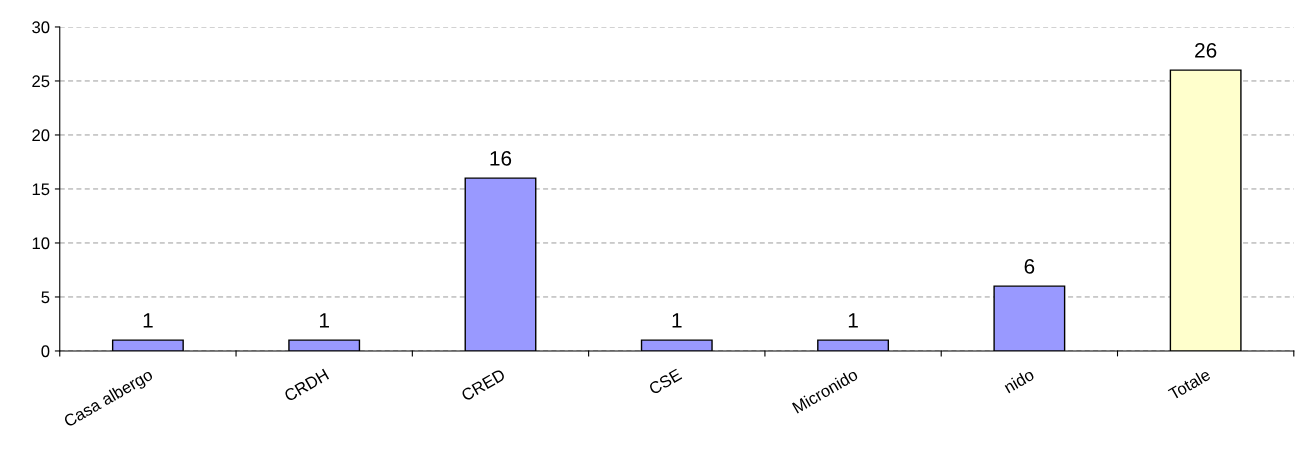 The width and height of the screenshot is (1299, 473). Describe the element at coordinates (1189, 384) in the screenshot. I see `x-tick-label: Totale` at that location.